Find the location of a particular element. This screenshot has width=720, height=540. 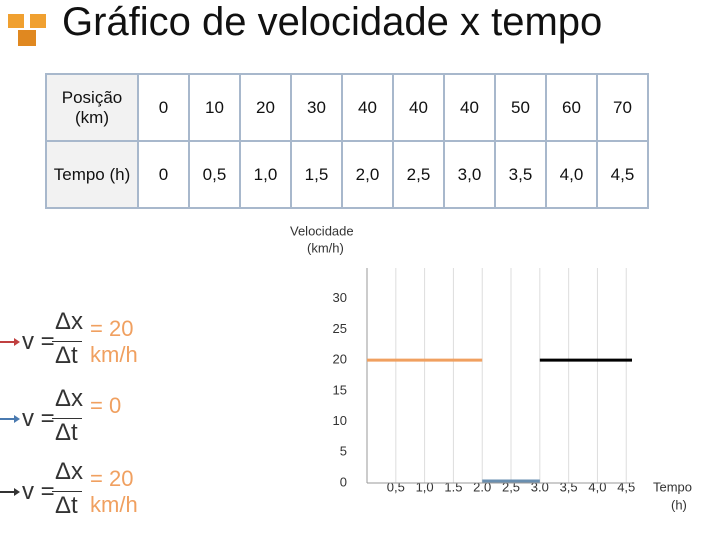

table-cell: 70 is located at coordinates (622, 107).